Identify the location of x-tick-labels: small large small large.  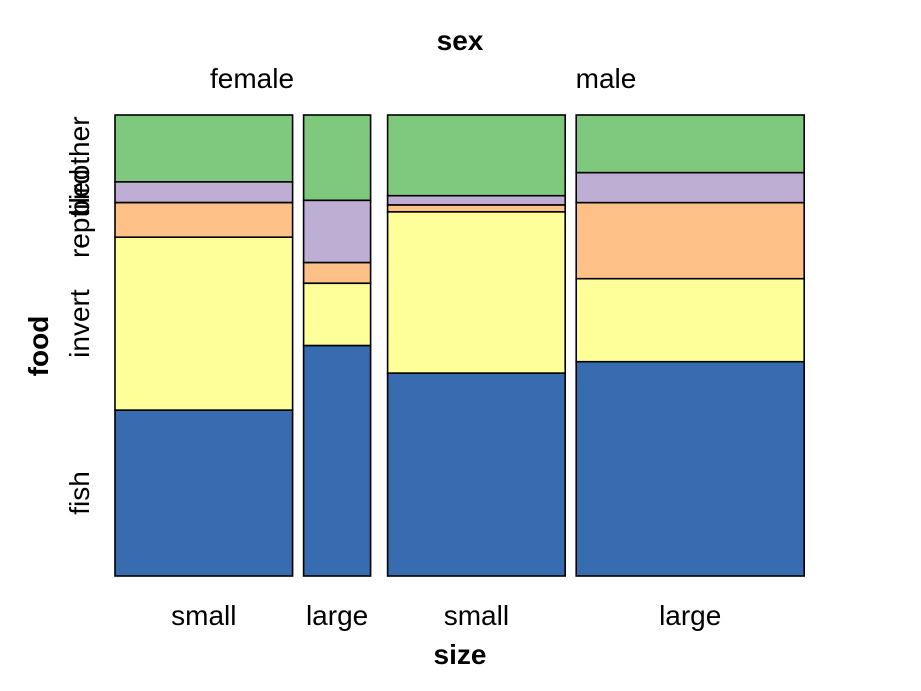
(446, 615).